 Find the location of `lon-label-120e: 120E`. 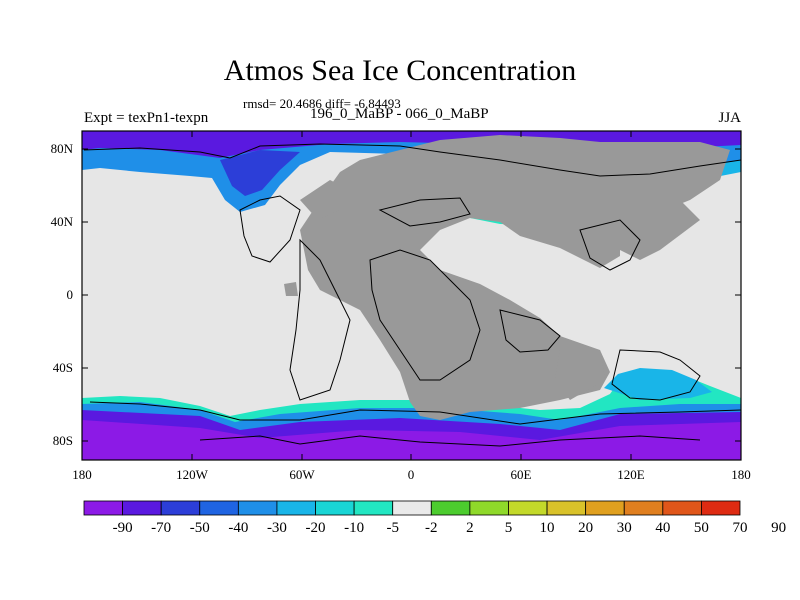

lon-label-120e: 120E is located at coordinates (631, 474).